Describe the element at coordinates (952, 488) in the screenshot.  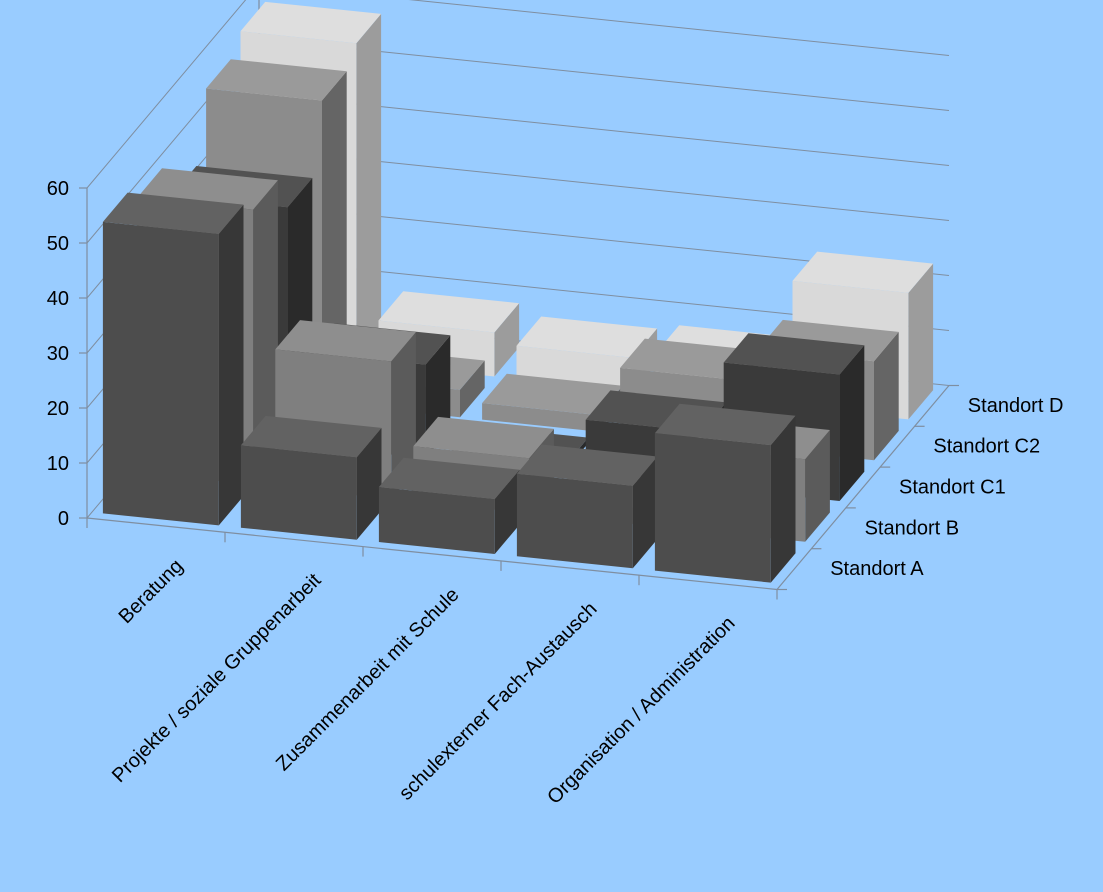
I see `series-label: Standort C1` at that location.